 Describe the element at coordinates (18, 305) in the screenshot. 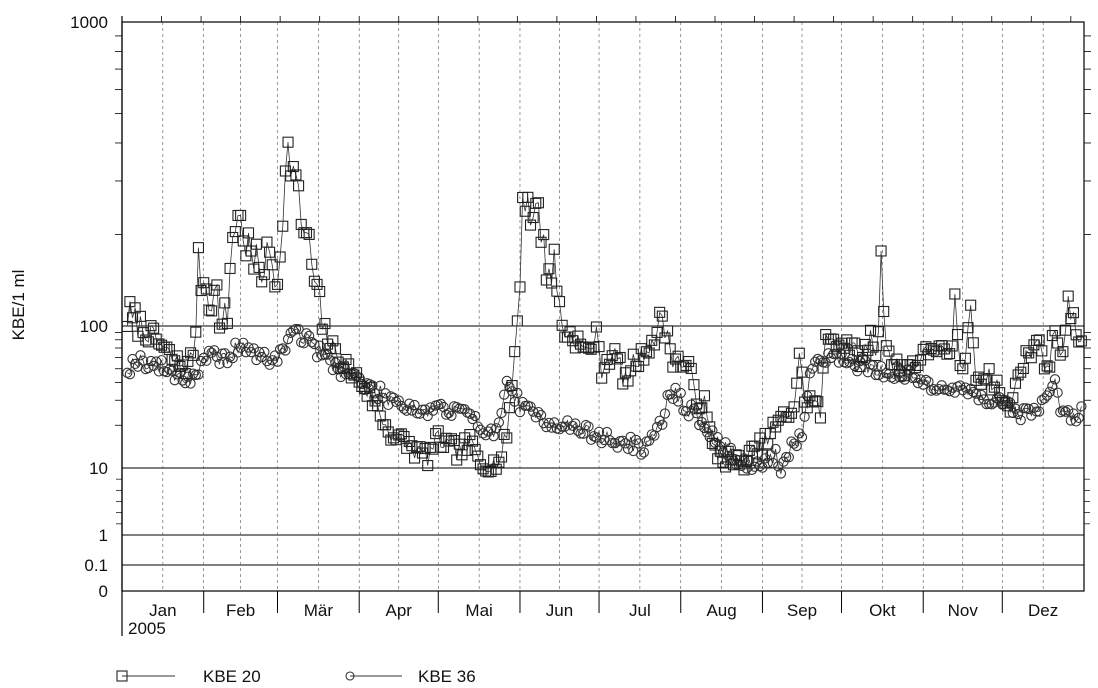

I see `y-axis-title: KBE/1 ml` at that location.